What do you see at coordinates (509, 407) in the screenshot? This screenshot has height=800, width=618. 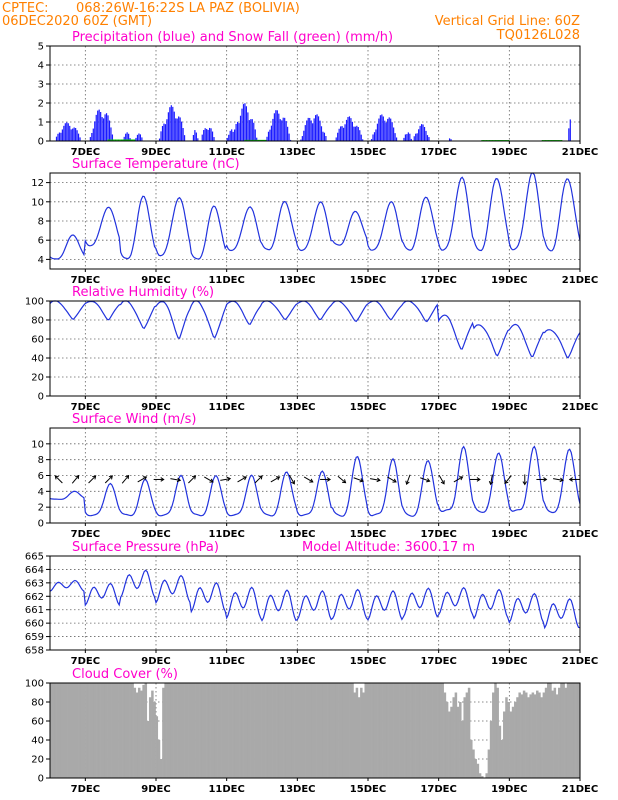 I see `humidity-x-tick-label: 19DEC` at bounding box center [509, 407].